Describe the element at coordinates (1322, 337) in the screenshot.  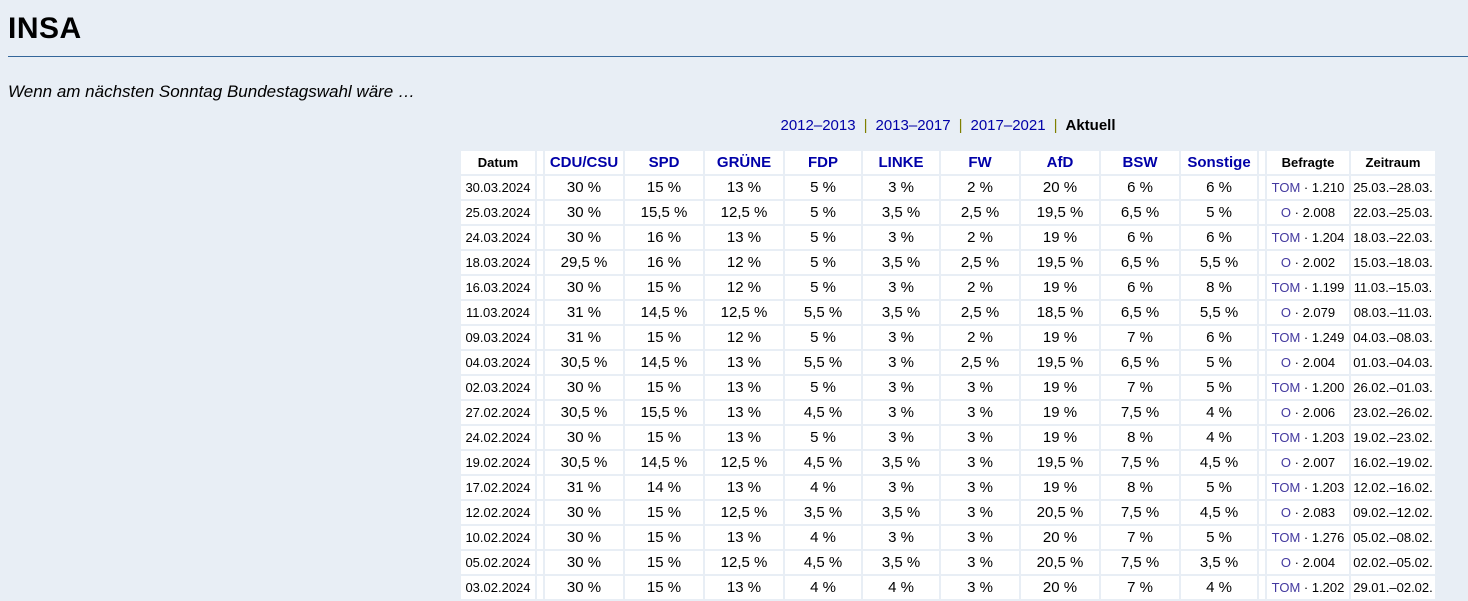
I see `befragte-count: · 1.249` at that location.